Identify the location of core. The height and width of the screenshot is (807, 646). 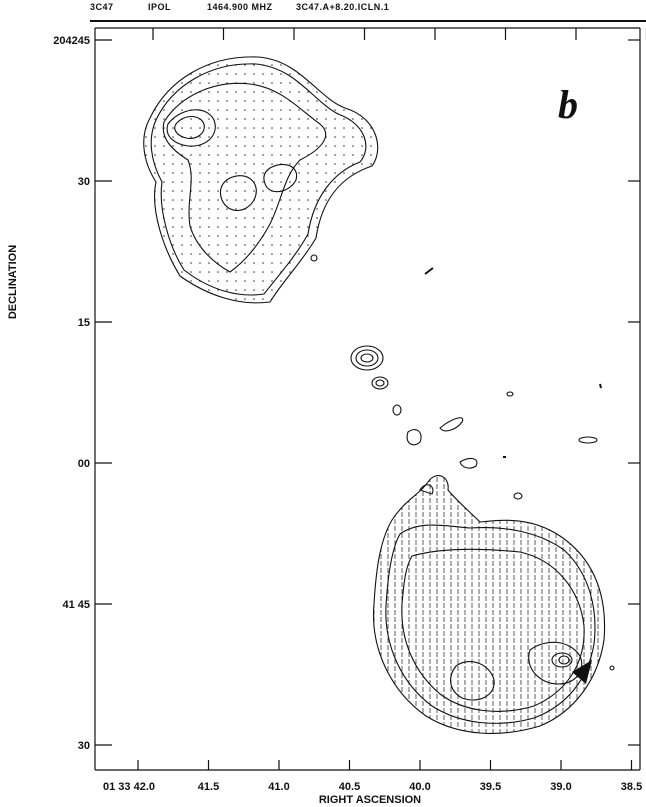
(476, 422).